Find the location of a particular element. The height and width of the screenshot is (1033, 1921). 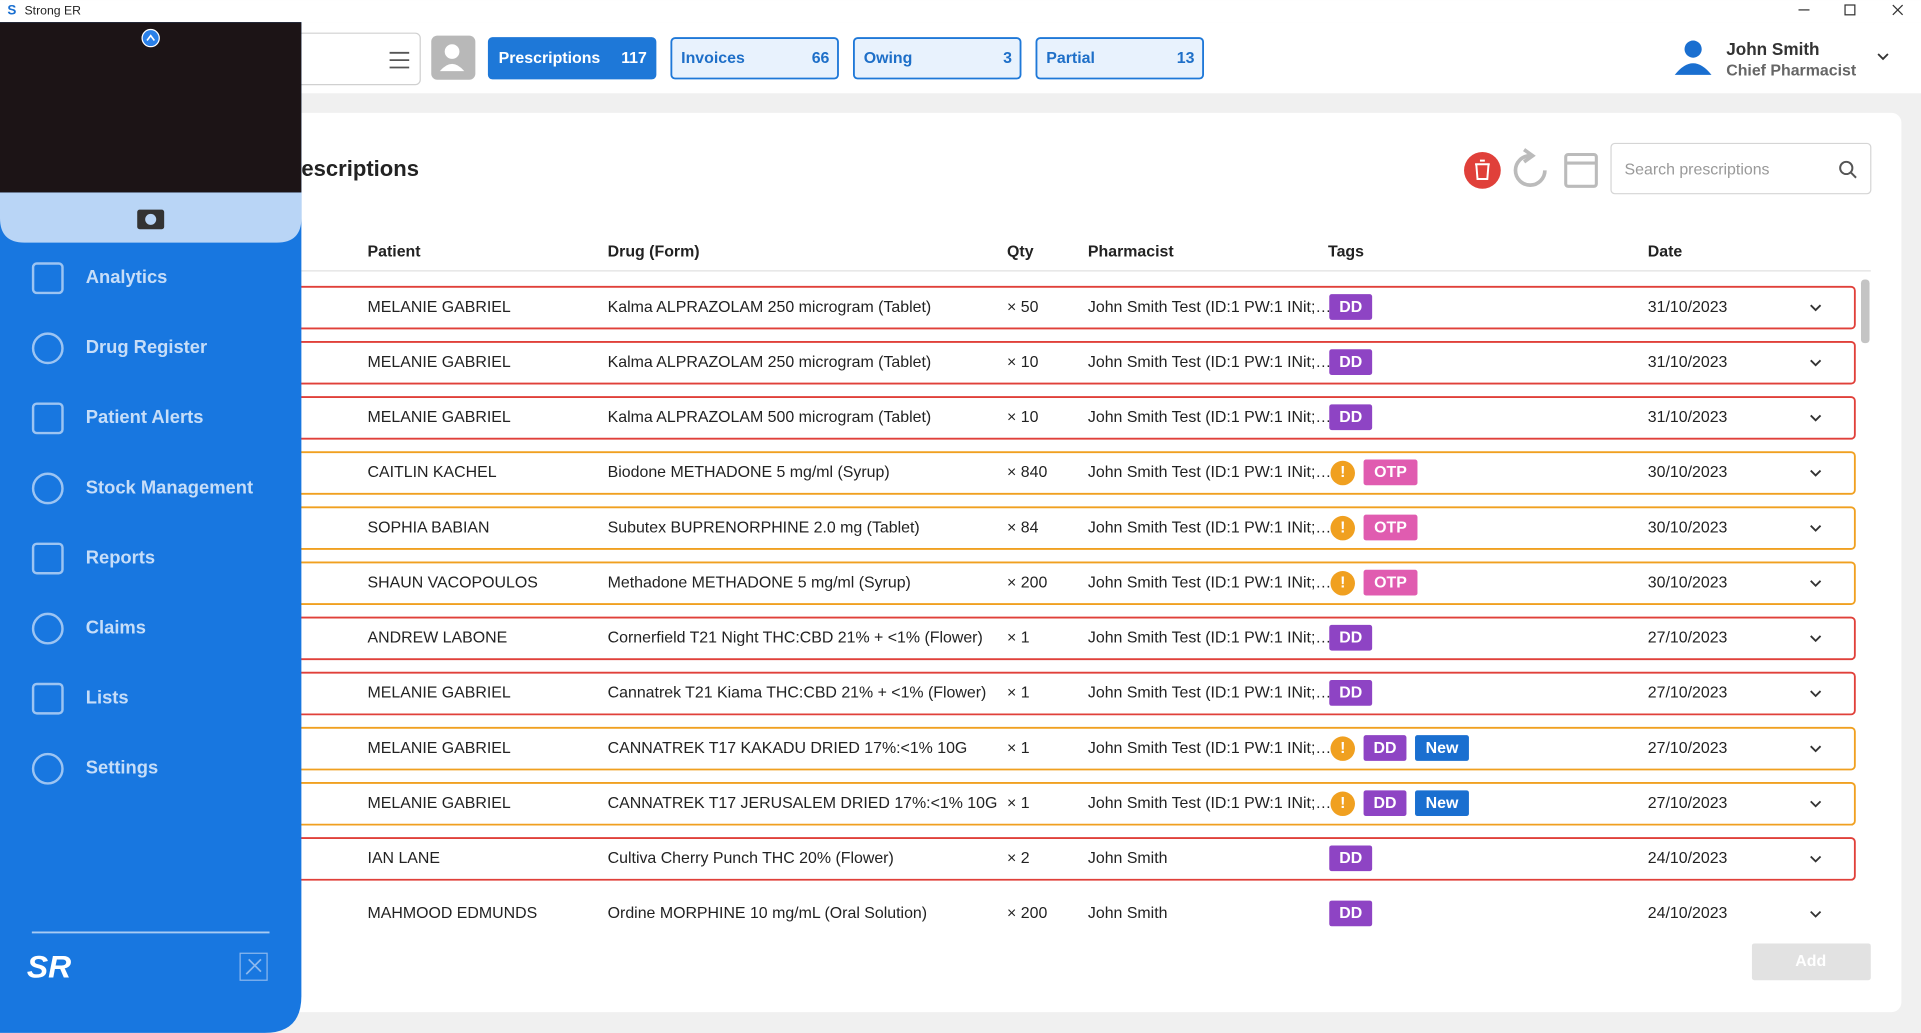

add-button is located at coordinates (1811, 962).